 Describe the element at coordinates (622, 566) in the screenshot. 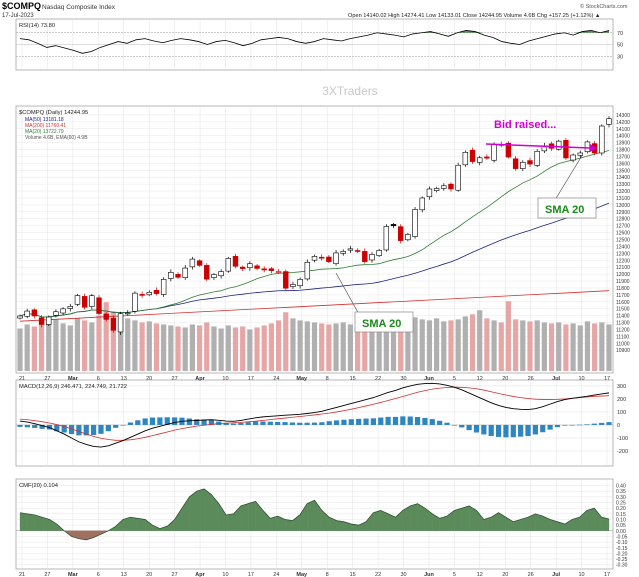

I see `cmf-y-tick: -0.30` at that location.